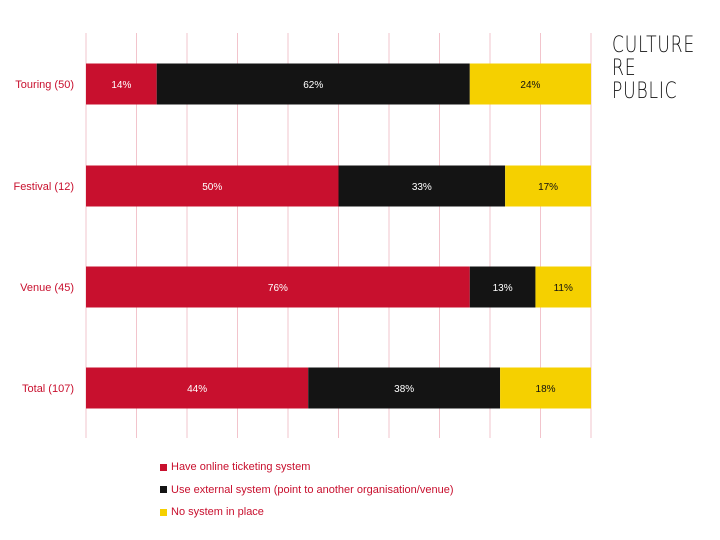 The width and height of the screenshot is (720, 540). I want to click on logo-line-2: RE, so click(624, 68).